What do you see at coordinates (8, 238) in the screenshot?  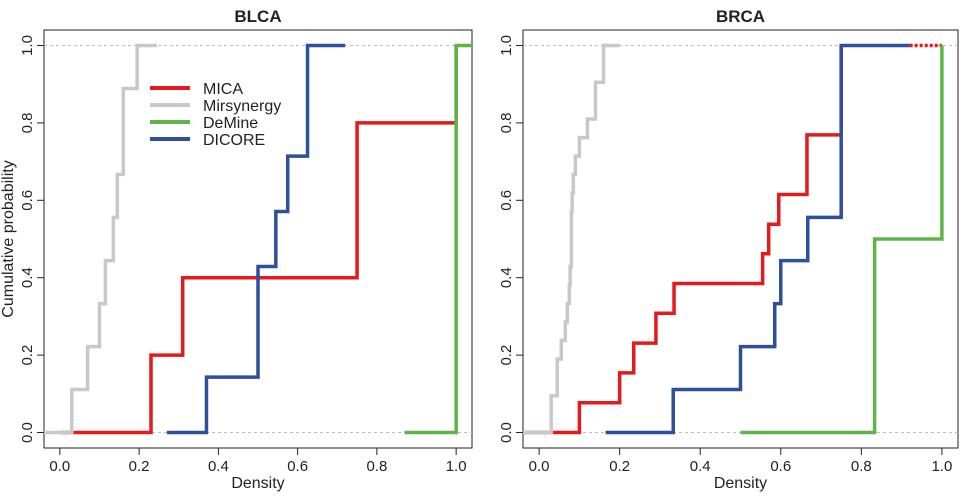 I see `y-axis-label: Cumulative probability` at bounding box center [8, 238].